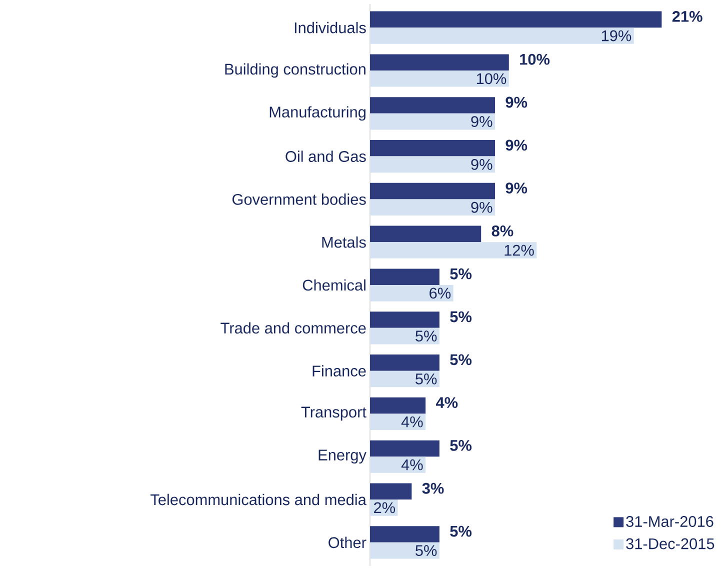  What do you see at coordinates (326, 156) in the screenshot?
I see `y-tick-label: Oil and Gas` at bounding box center [326, 156].